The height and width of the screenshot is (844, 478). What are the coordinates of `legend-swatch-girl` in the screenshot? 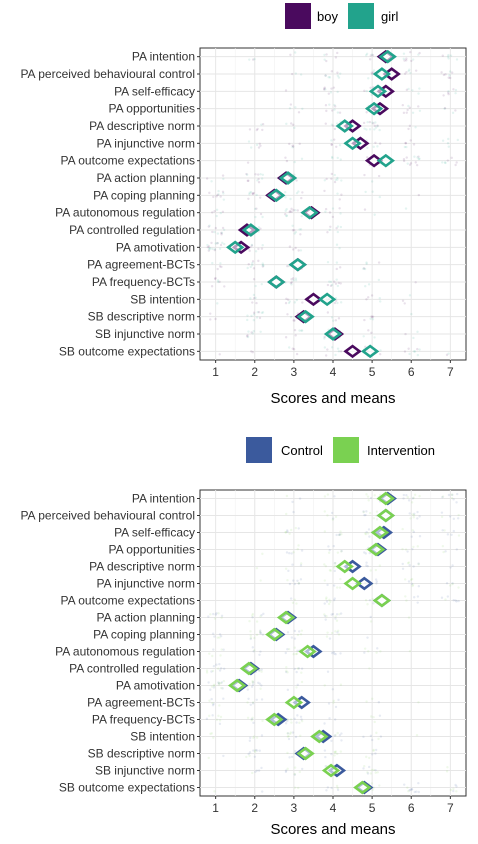 It's located at (361, 16).